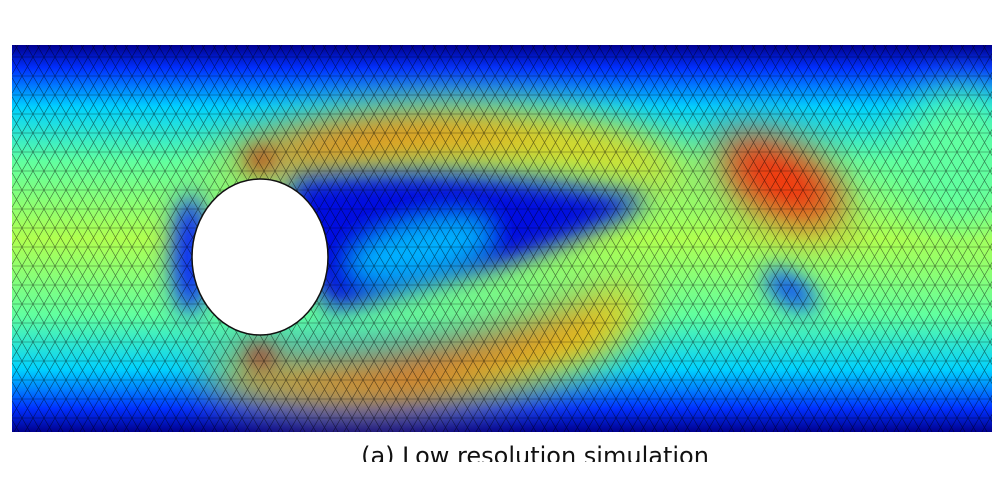 The width and height of the screenshot is (1000, 500). Describe the element at coordinates (260, 257) in the screenshot. I see `cylinder` at that location.